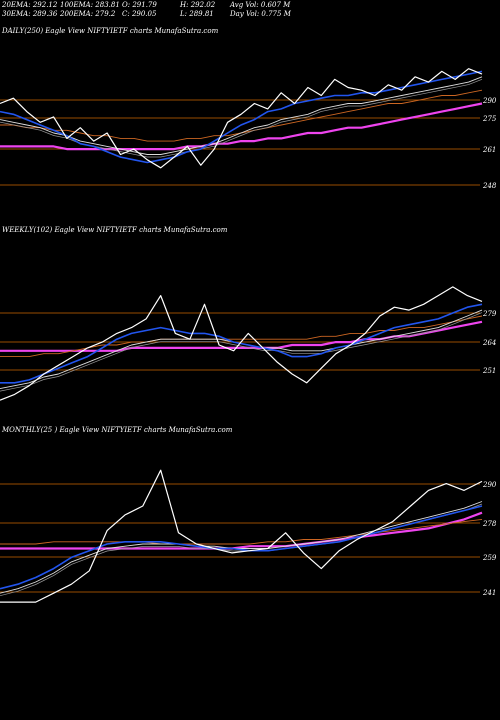  I want to click on stat-value: 289.81, so click(200, 14).